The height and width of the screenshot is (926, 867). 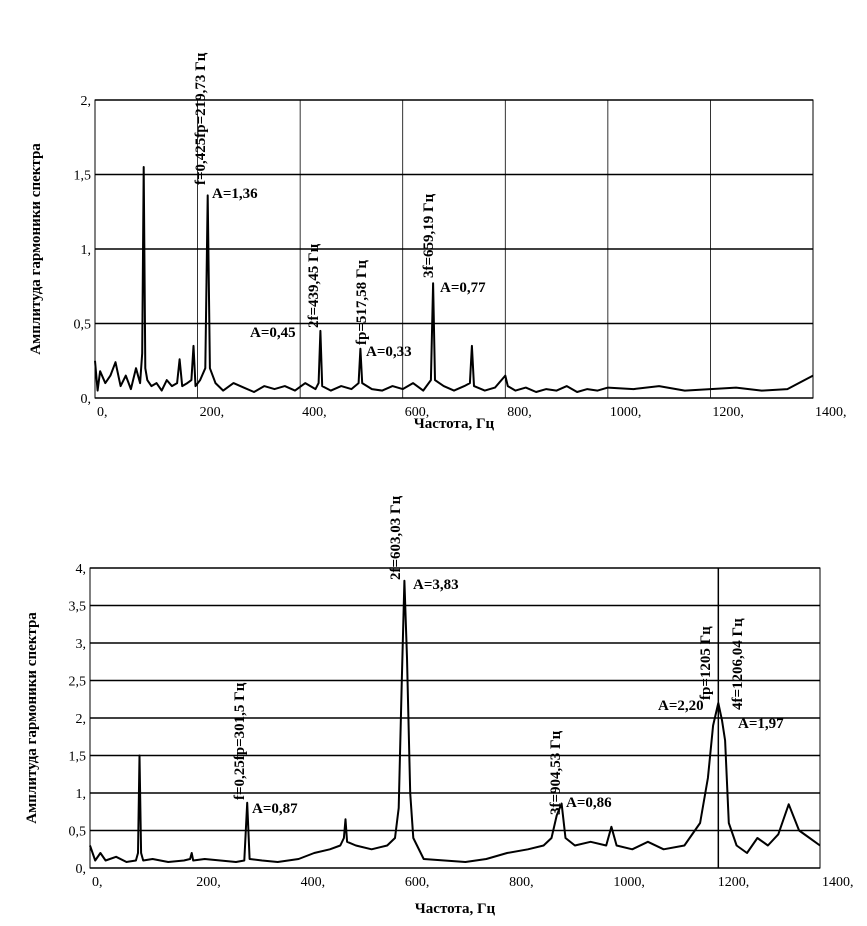 I want to click on annotation: fр=517,58 Гц, so click(x=362, y=302).